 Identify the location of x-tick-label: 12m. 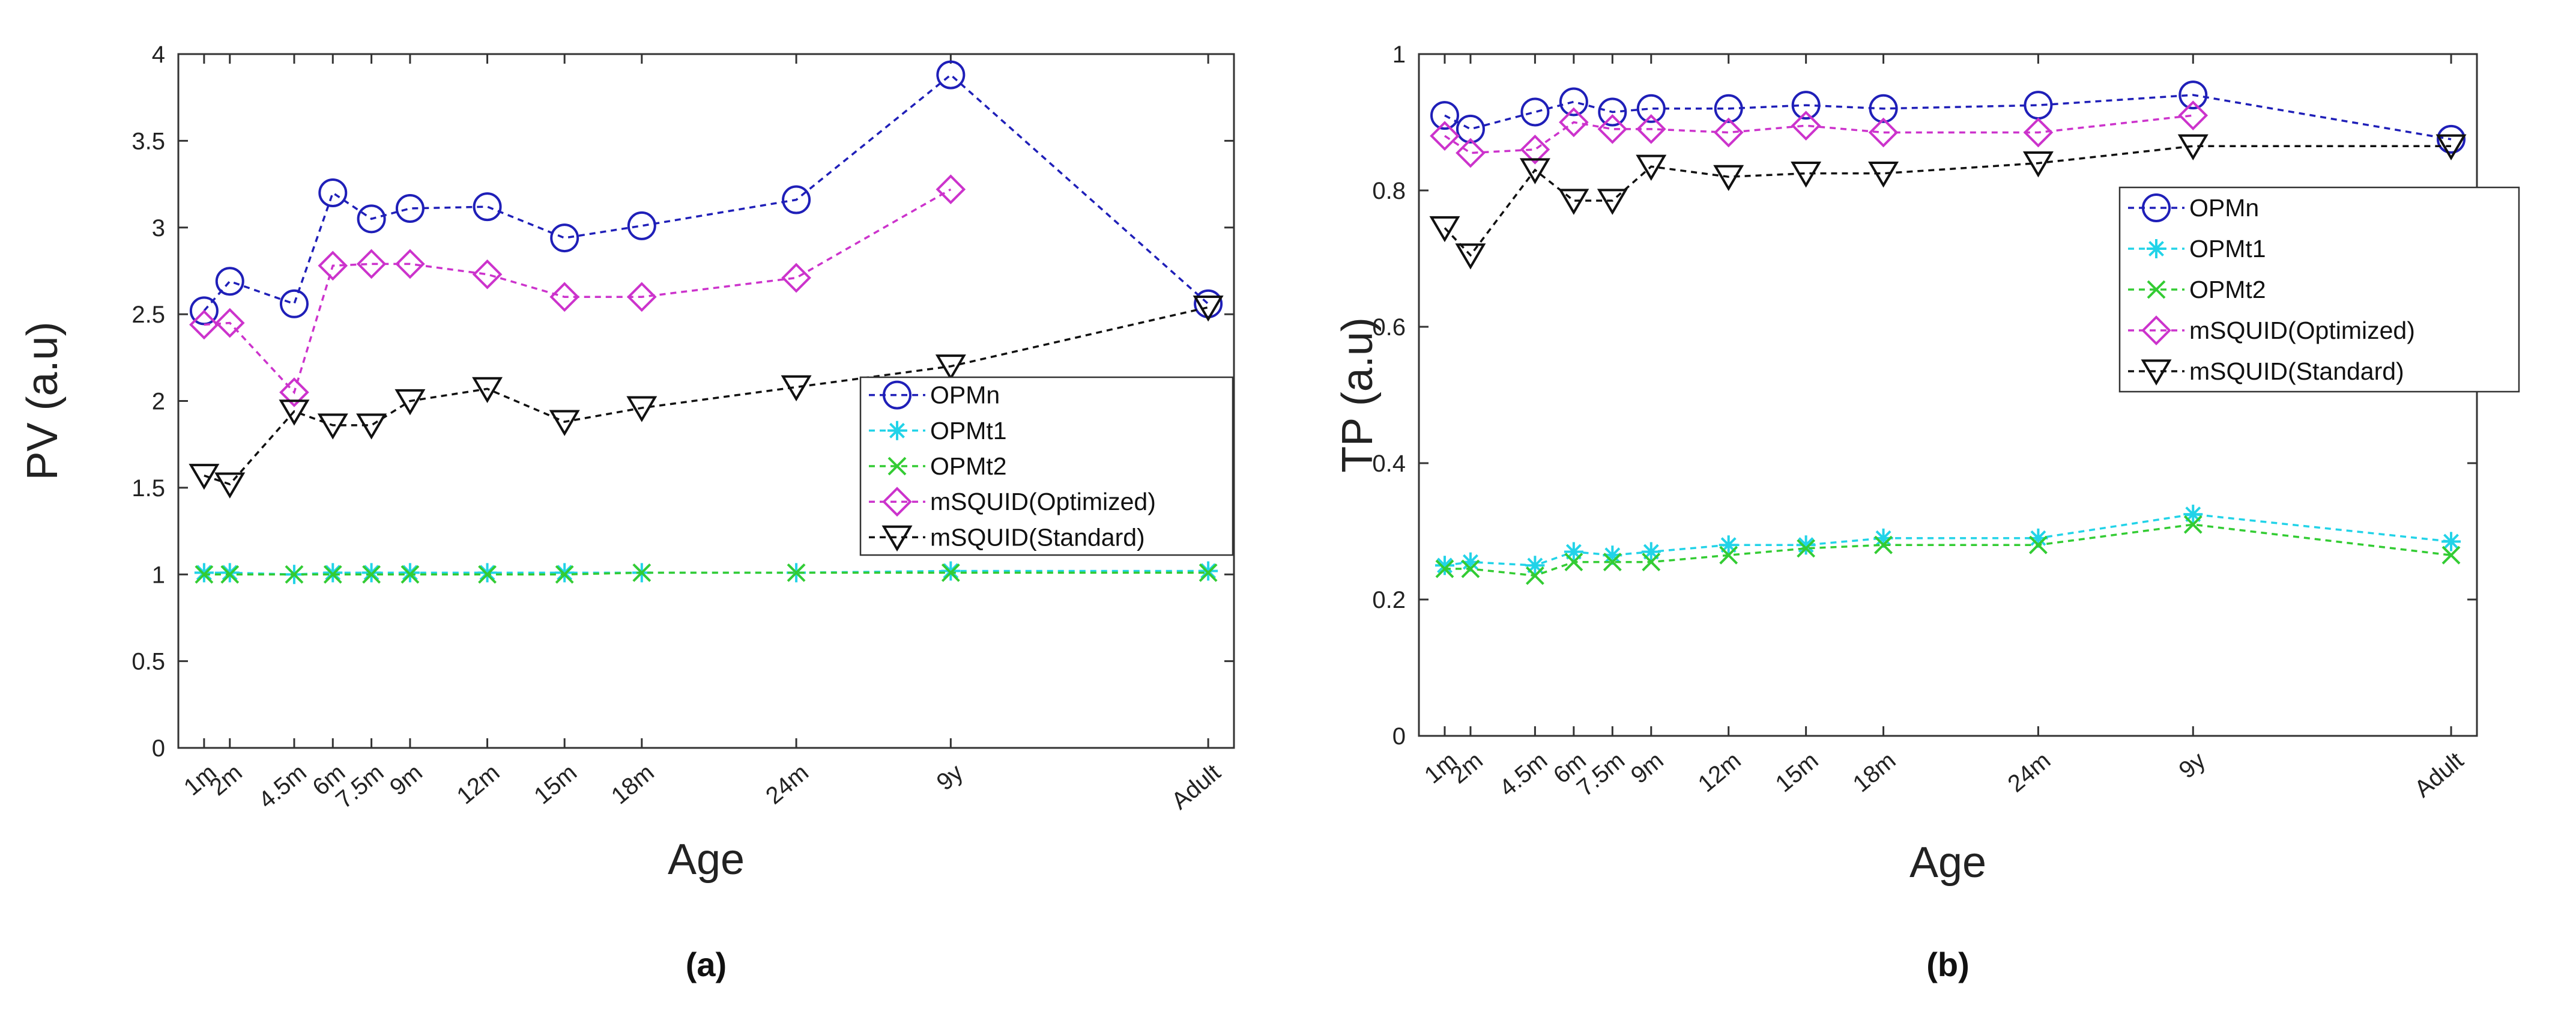
(478, 785).